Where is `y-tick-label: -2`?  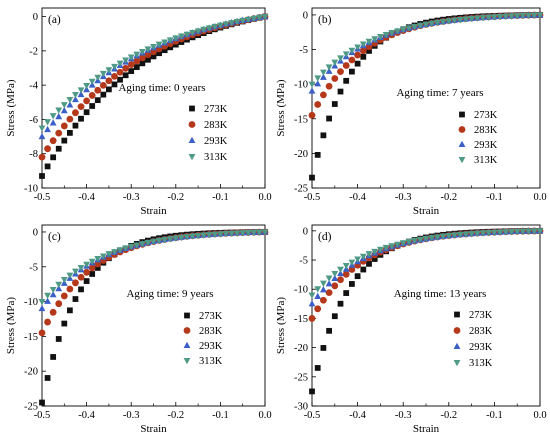
y-tick-label: -2 is located at coordinates (33, 51).